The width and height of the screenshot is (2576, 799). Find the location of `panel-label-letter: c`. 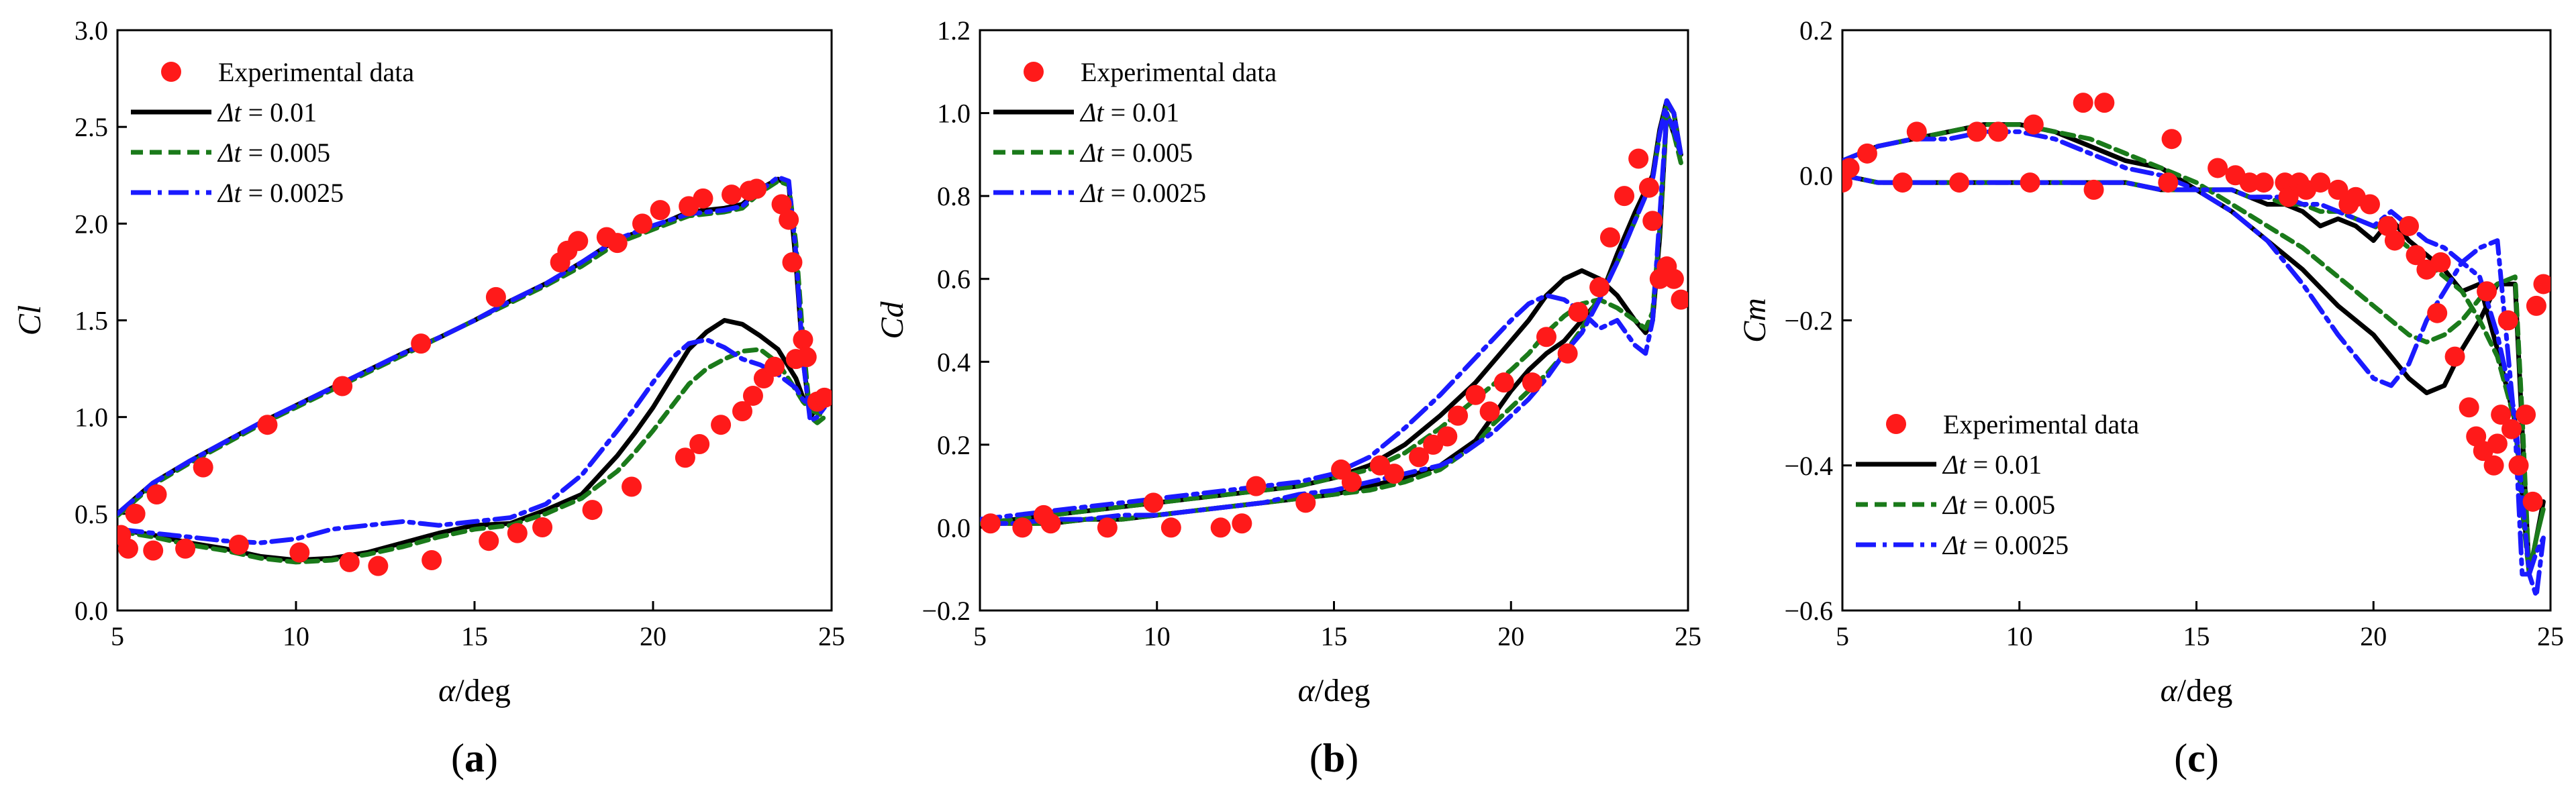

panel-label-letter: c is located at coordinates (2196, 758).